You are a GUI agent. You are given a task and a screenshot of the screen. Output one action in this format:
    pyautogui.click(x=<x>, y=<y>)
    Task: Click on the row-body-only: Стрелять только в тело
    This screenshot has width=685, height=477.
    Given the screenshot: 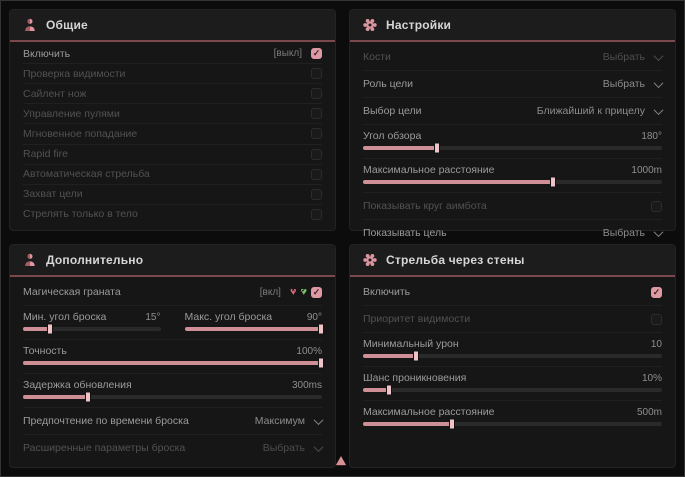 What is the action you would take?
    pyautogui.click(x=172, y=214)
    